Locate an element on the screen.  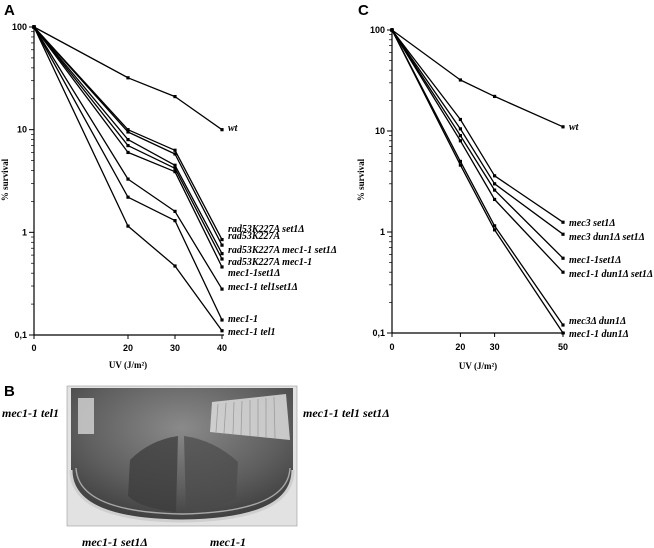
chart-a-series-rad53k227a-line is located at coordinates (128, 136).